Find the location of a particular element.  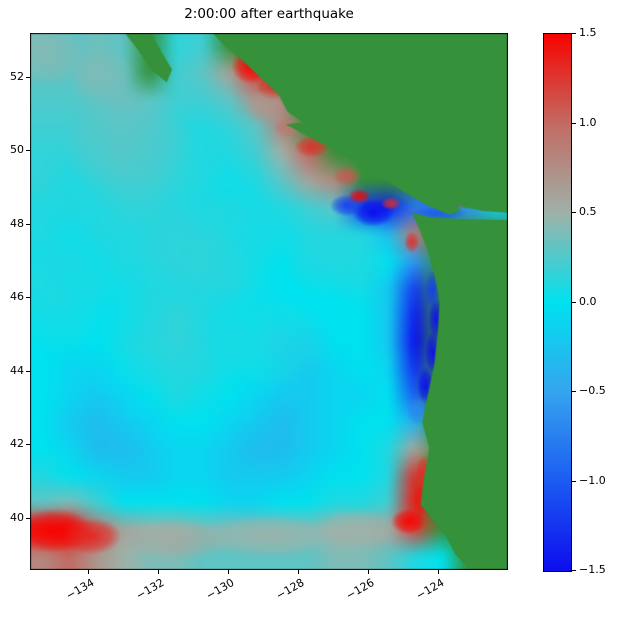

x-tick-label: −132 is located at coordinates (150, 589).